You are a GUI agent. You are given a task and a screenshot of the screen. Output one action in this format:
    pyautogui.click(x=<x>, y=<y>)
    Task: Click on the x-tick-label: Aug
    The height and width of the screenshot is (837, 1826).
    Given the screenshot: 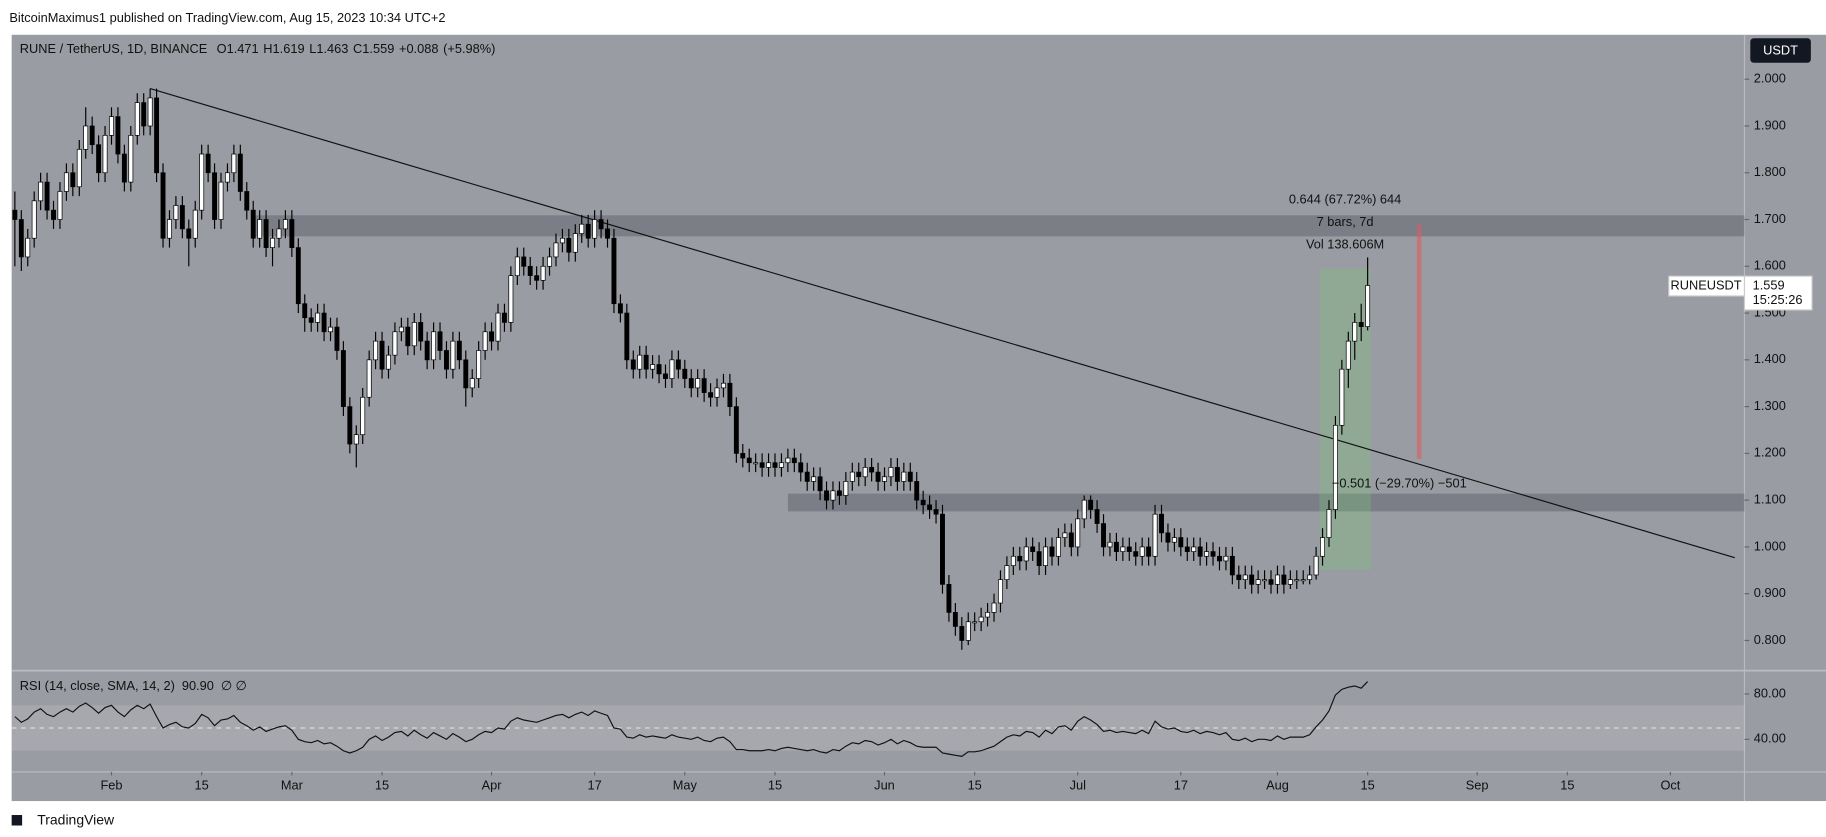 What is the action you would take?
    pyautogui.click(x=1277, y=784)
    